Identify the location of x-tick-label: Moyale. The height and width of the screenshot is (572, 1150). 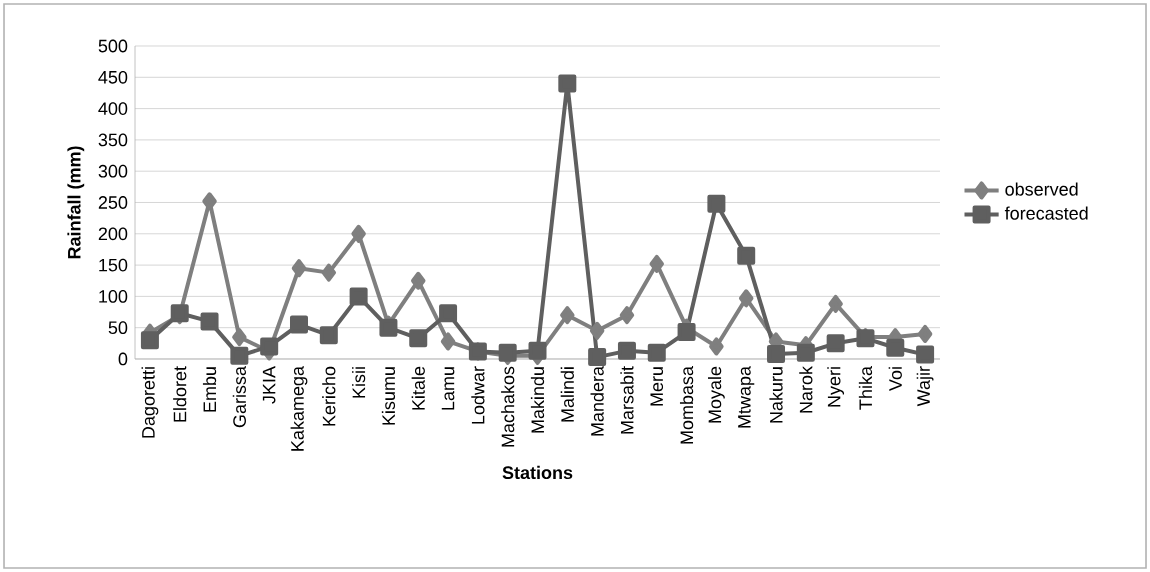
(716, 394).